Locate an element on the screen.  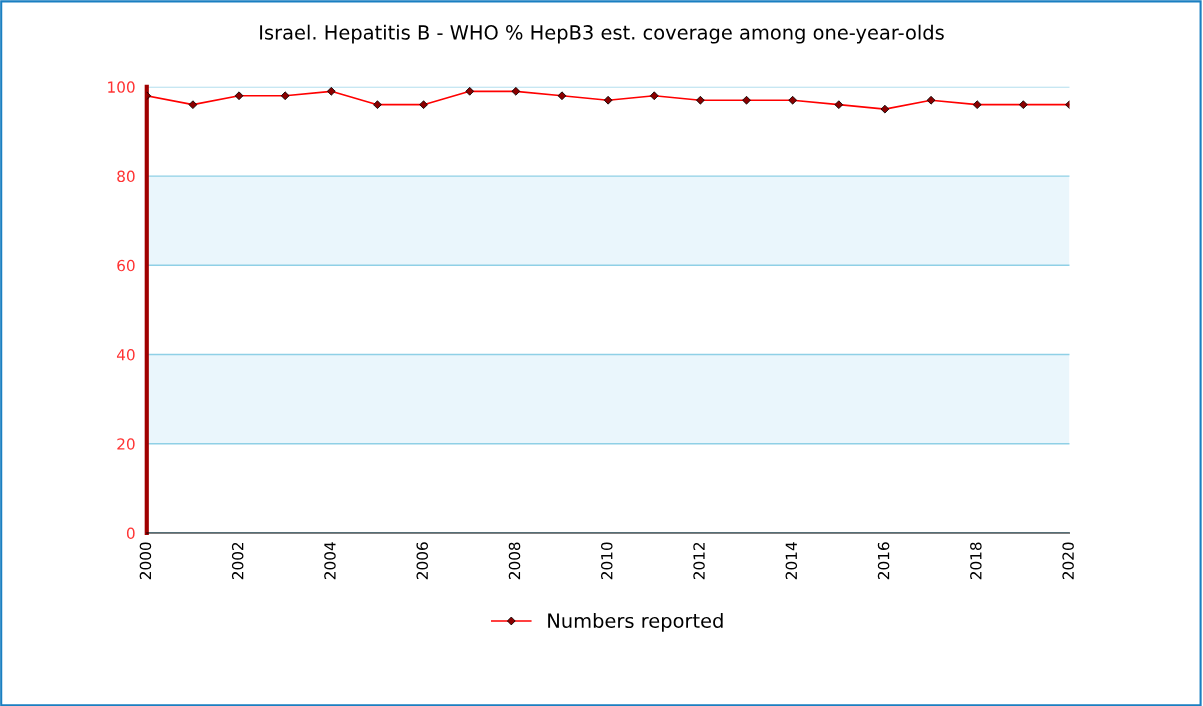
y-tick-label: 0 is located at coordinates (130, 533).